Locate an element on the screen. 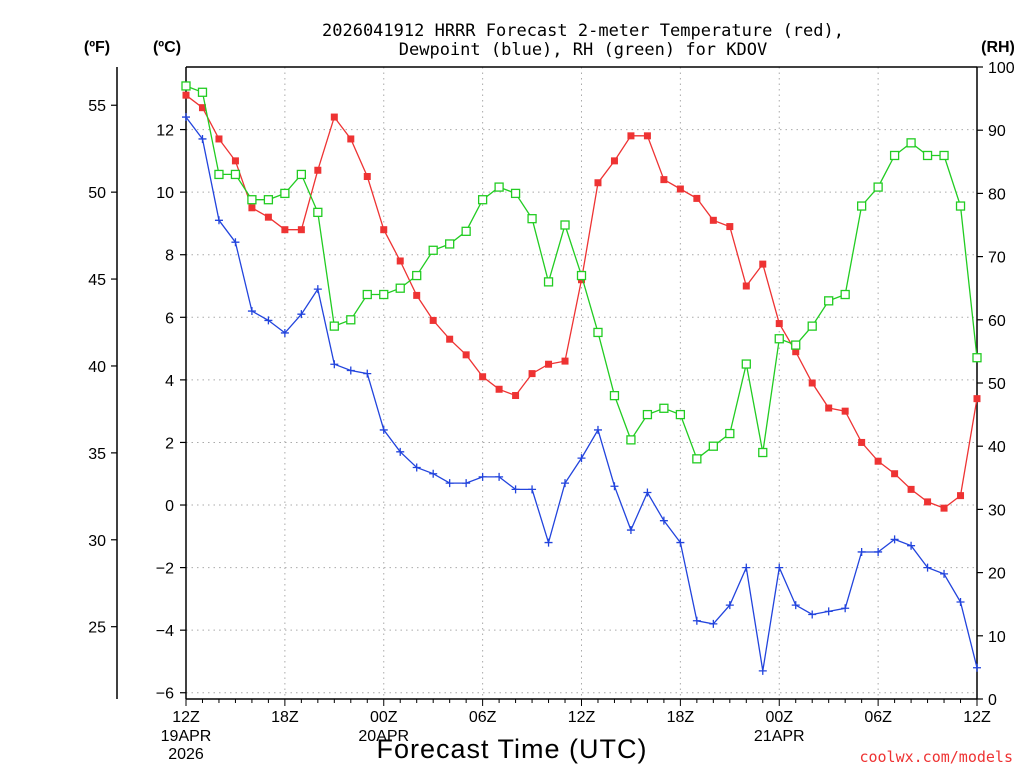  x-tick-year-label: 2026 is located at coordinates (186, 754).